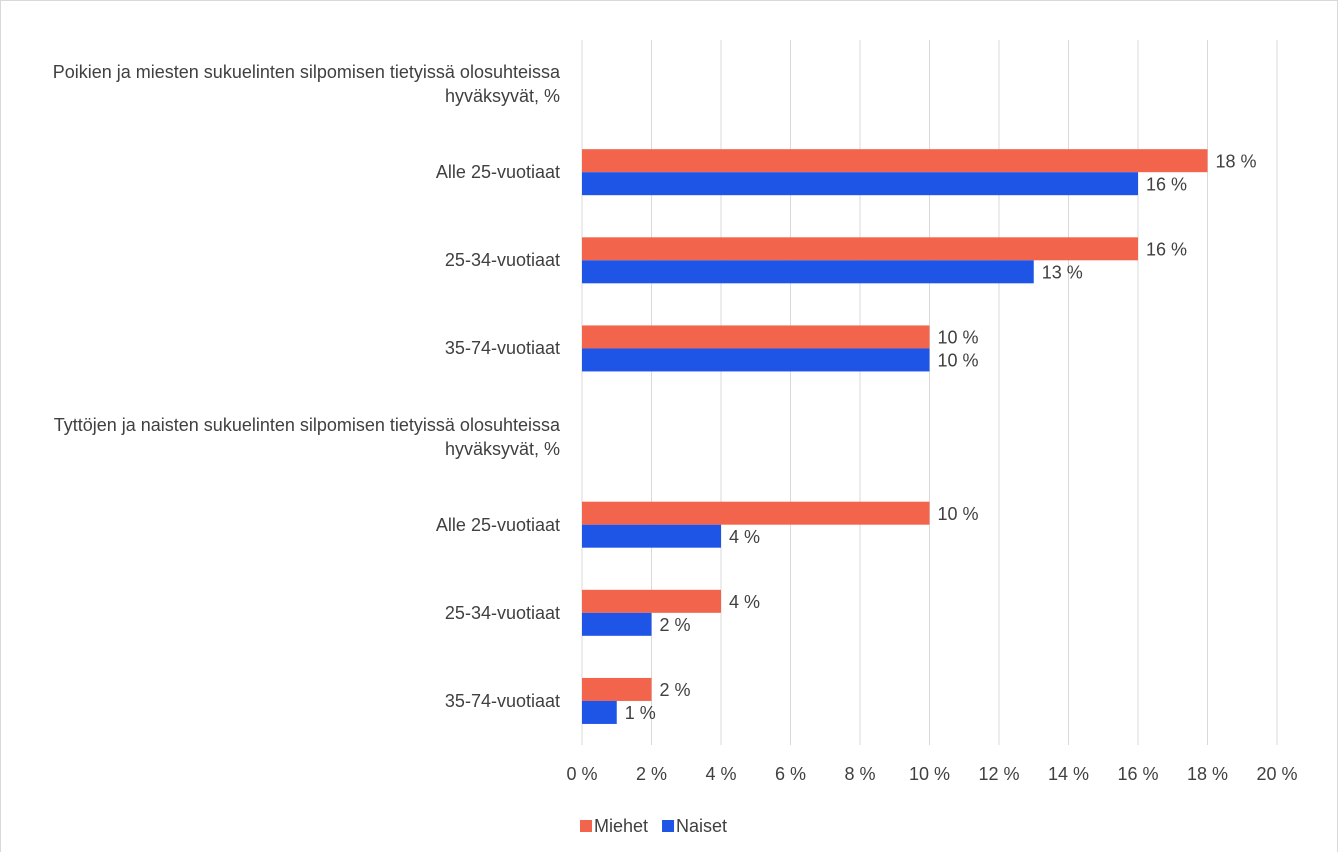 The height and width of the screenshot is (852, 1338). Describe the element at coordinates (1207, 774) in the screenshot. I see `x-tick-label: 18 %` at that location.